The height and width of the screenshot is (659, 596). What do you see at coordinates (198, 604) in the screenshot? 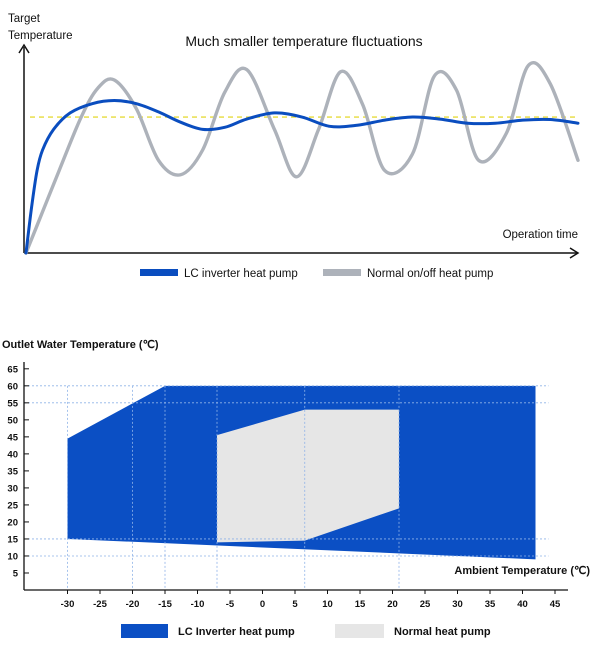
I see `x-tick-label: -10` at bounding box center [198, 604].